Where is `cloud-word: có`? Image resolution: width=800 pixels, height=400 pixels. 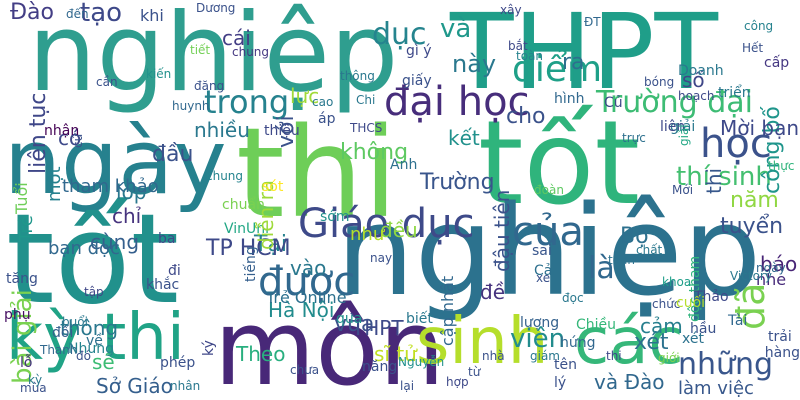 cloud-word: có is located at coordinates (70, 138).